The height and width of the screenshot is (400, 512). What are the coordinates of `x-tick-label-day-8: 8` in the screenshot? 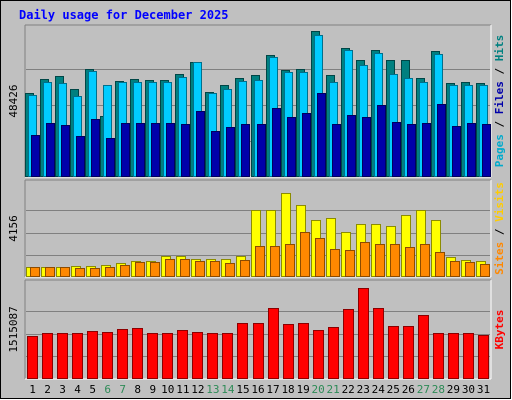 It's located at (137, 389).